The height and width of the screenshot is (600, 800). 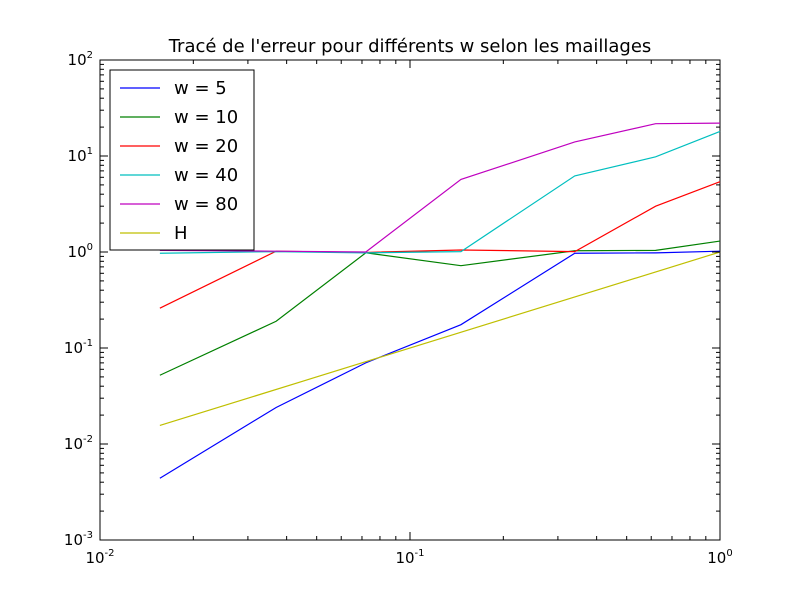 What do you see at coordinates (206, 117) in the screenshot?
I see `legend-label: w = 10` at bounding box center [206, 117].